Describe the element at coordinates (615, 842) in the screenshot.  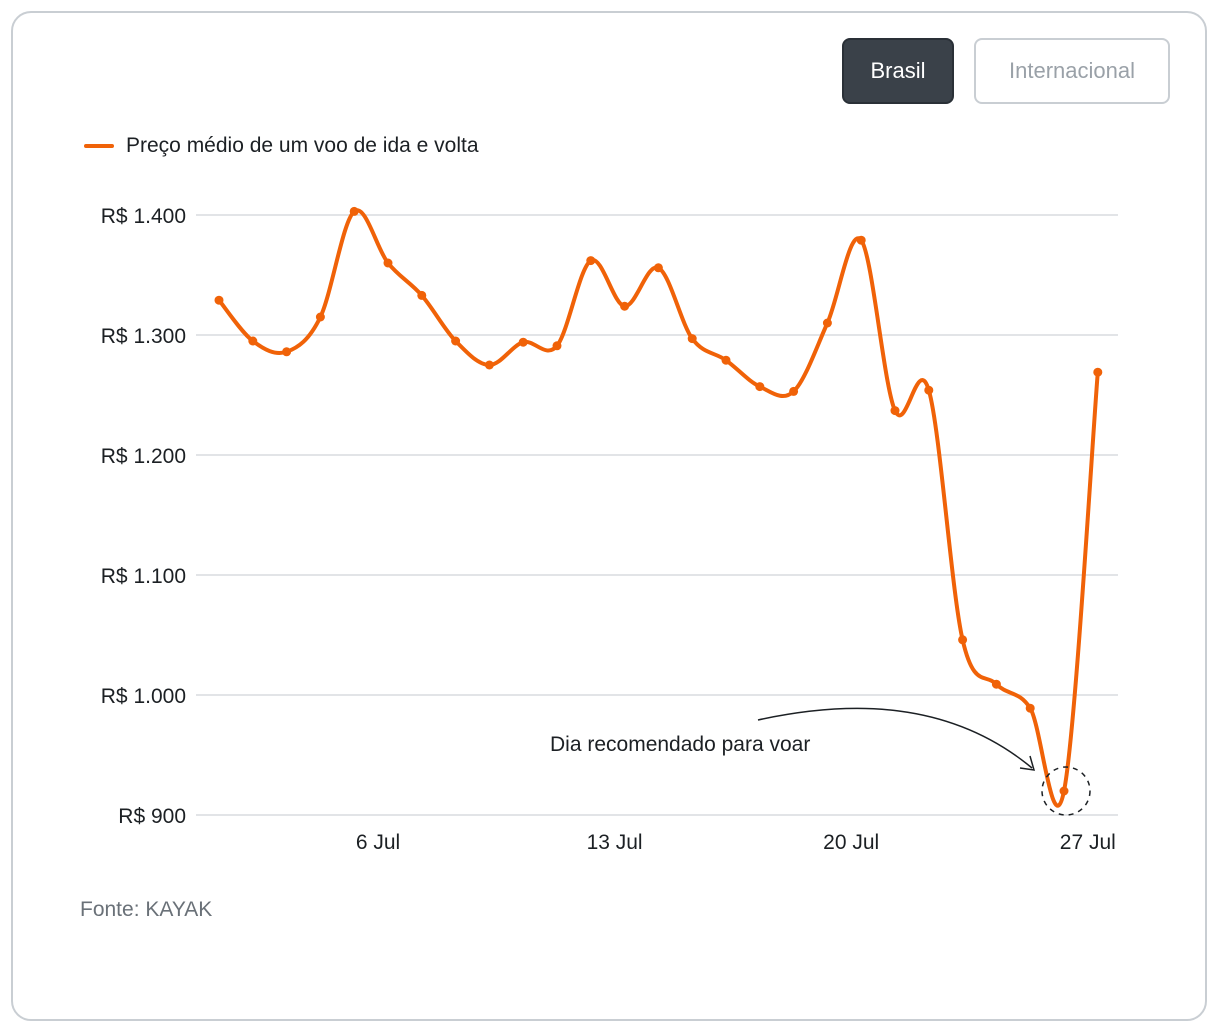
I see `x-tick-label: 13 Jul` at that location.